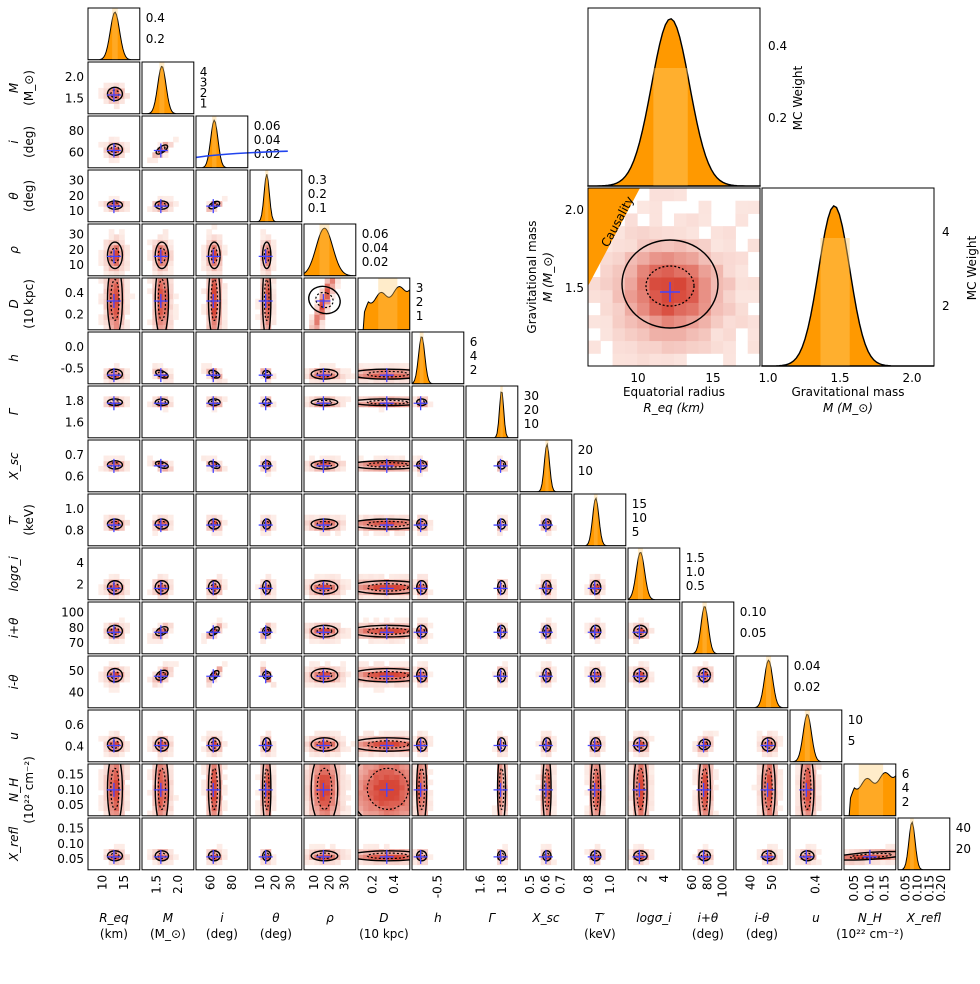 This screenshot has height=984, width=980. Describe the element at coordinates (438, 682) in the screenshot. I see `cell-imt-h` at that location.